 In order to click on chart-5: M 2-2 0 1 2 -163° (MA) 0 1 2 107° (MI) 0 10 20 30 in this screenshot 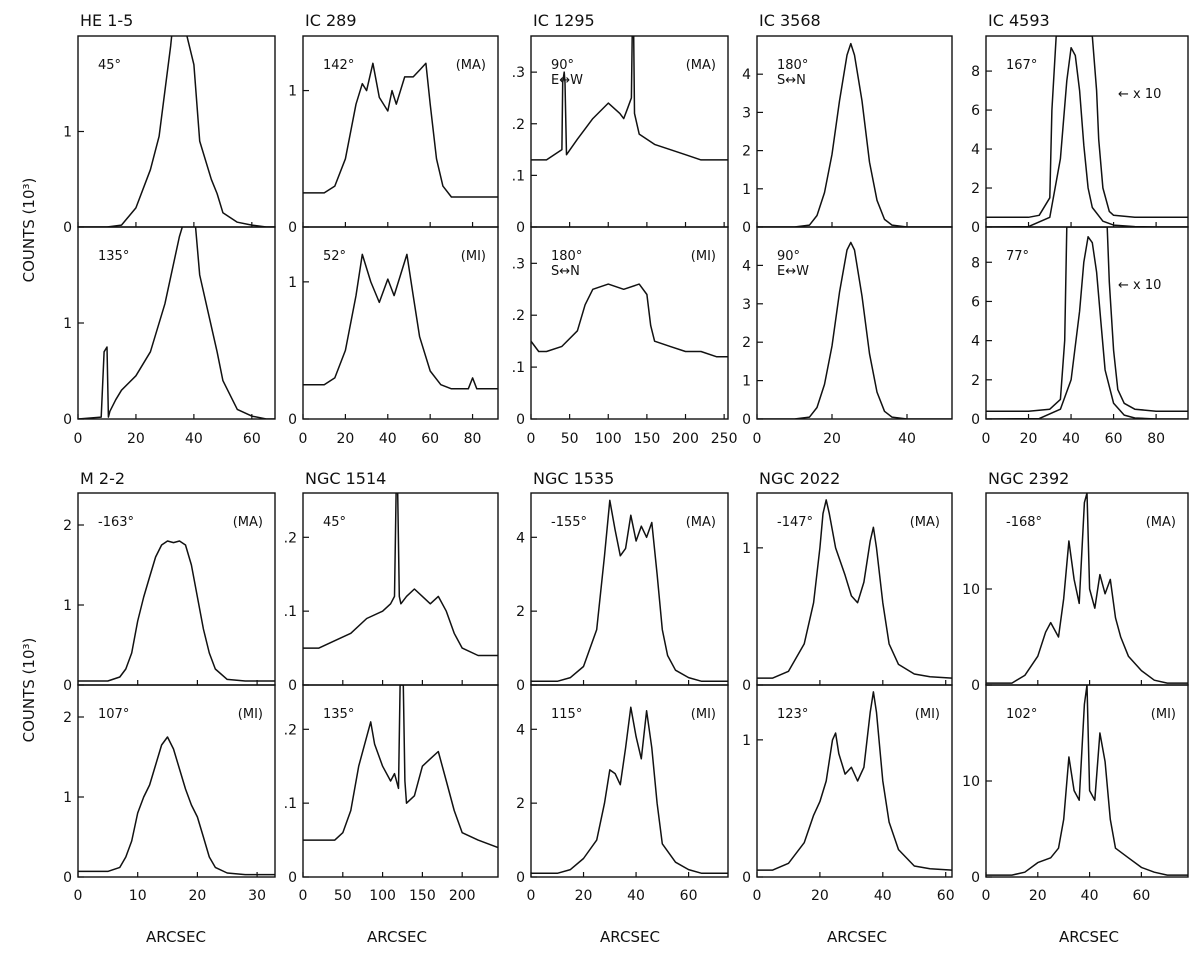, I will do `click(169, 686)`.